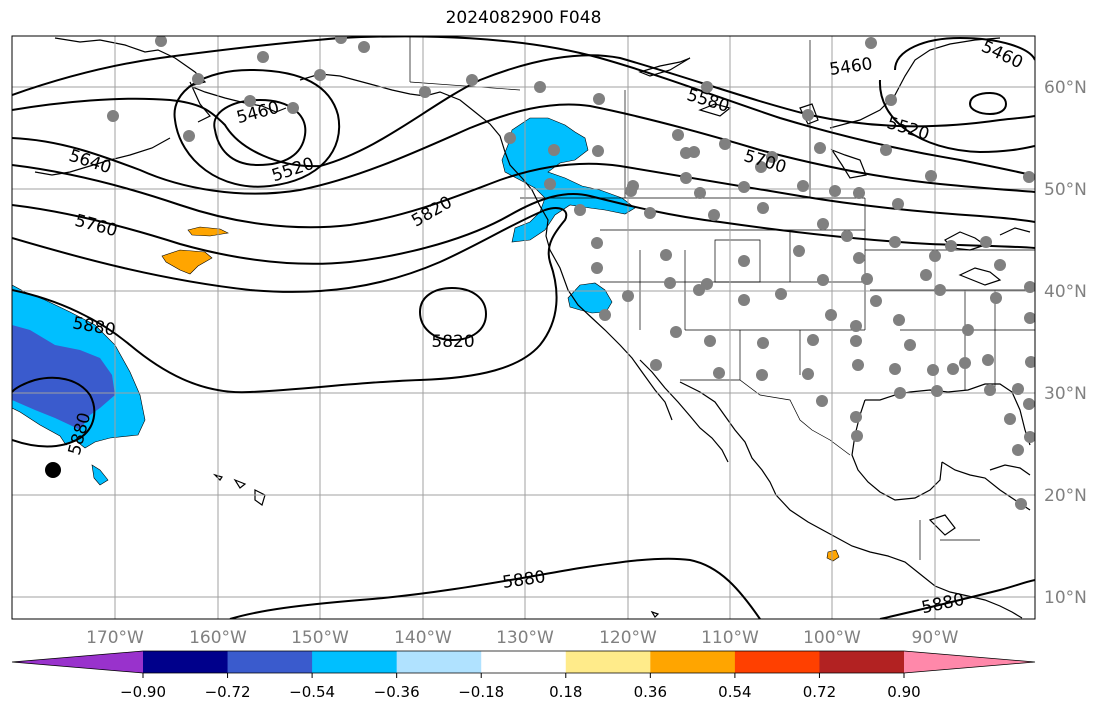 This screenshot has height=712, width=1105. What do you see at coordinates (1065, 343) in the screenshot?
I see `latitude-labels: 60°N 50°N 40°N 30°N 20°N 10°N` at bounding box center [1065, 343].